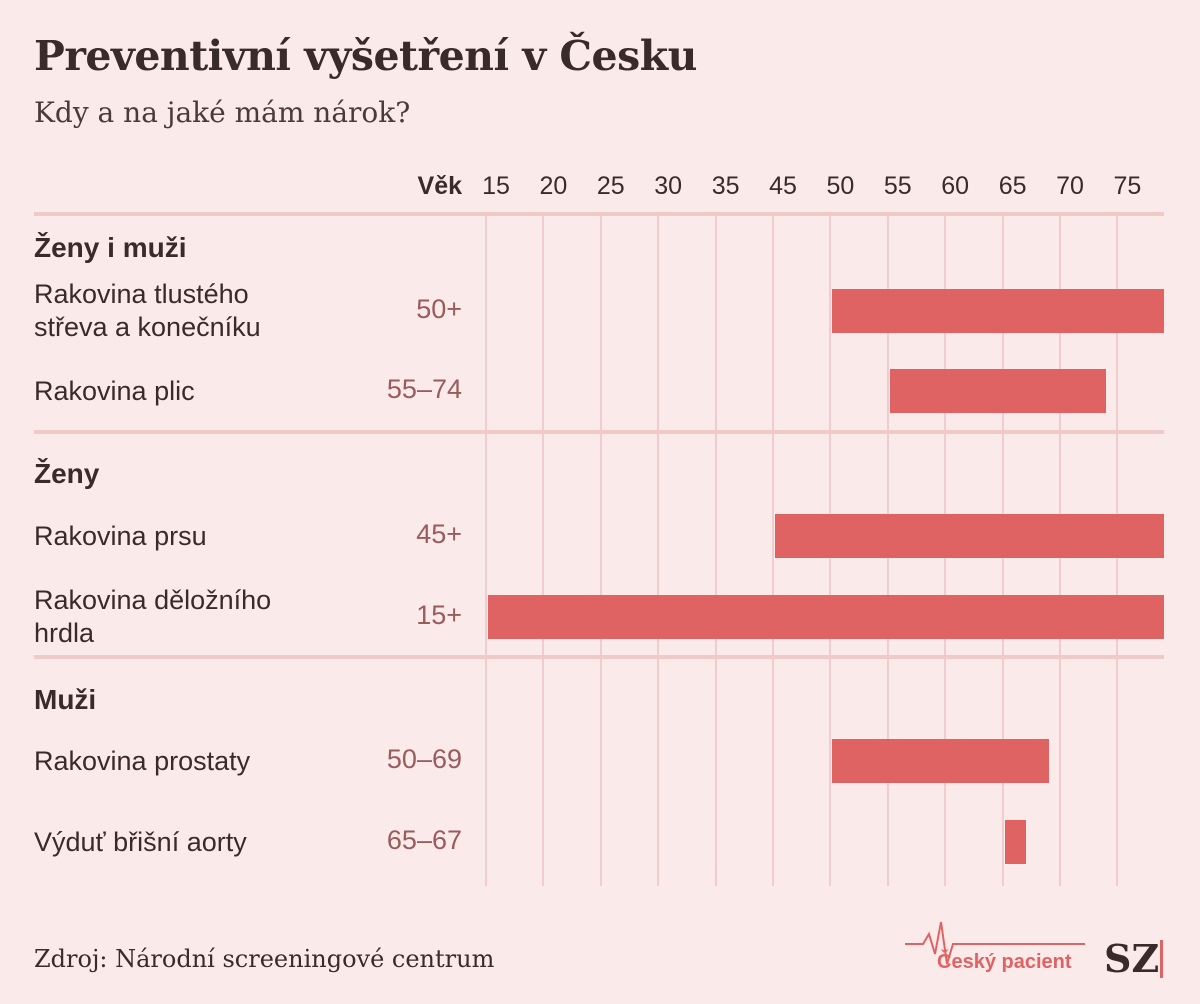 The height and width of the screenshot is (1004, 1200). I want to click on row-age-range: 15+, so click(439, 615).